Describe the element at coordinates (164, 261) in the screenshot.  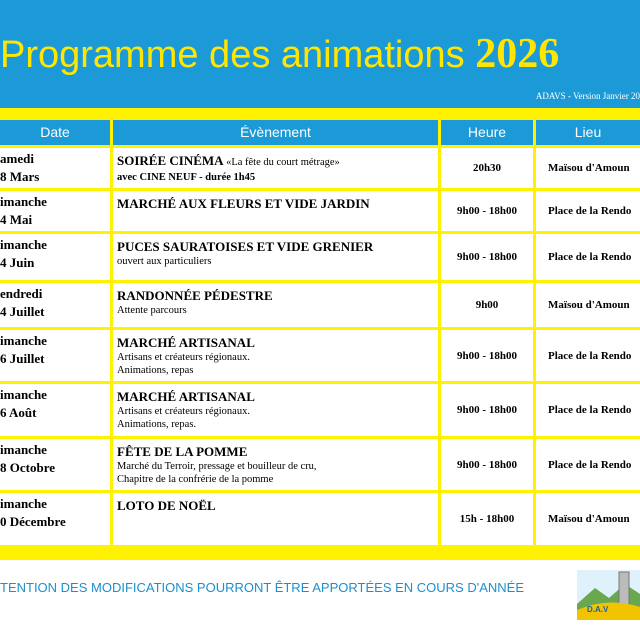
I see `event-detail: ouvert aux particuliers` at that location.